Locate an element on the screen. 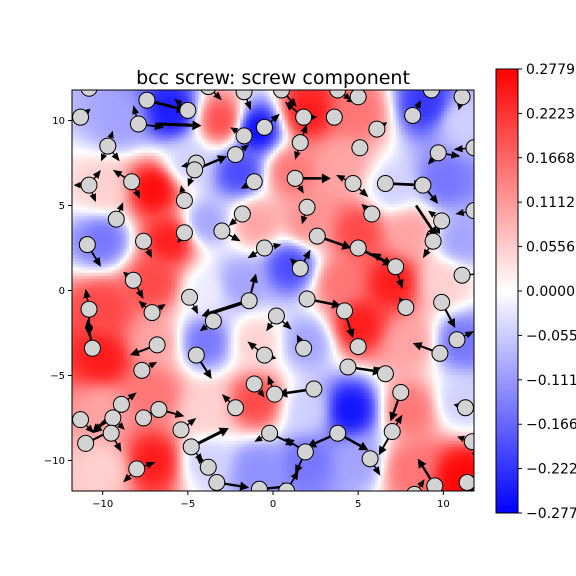  y-tick-label: 5 is located at coordinates (62, 206).